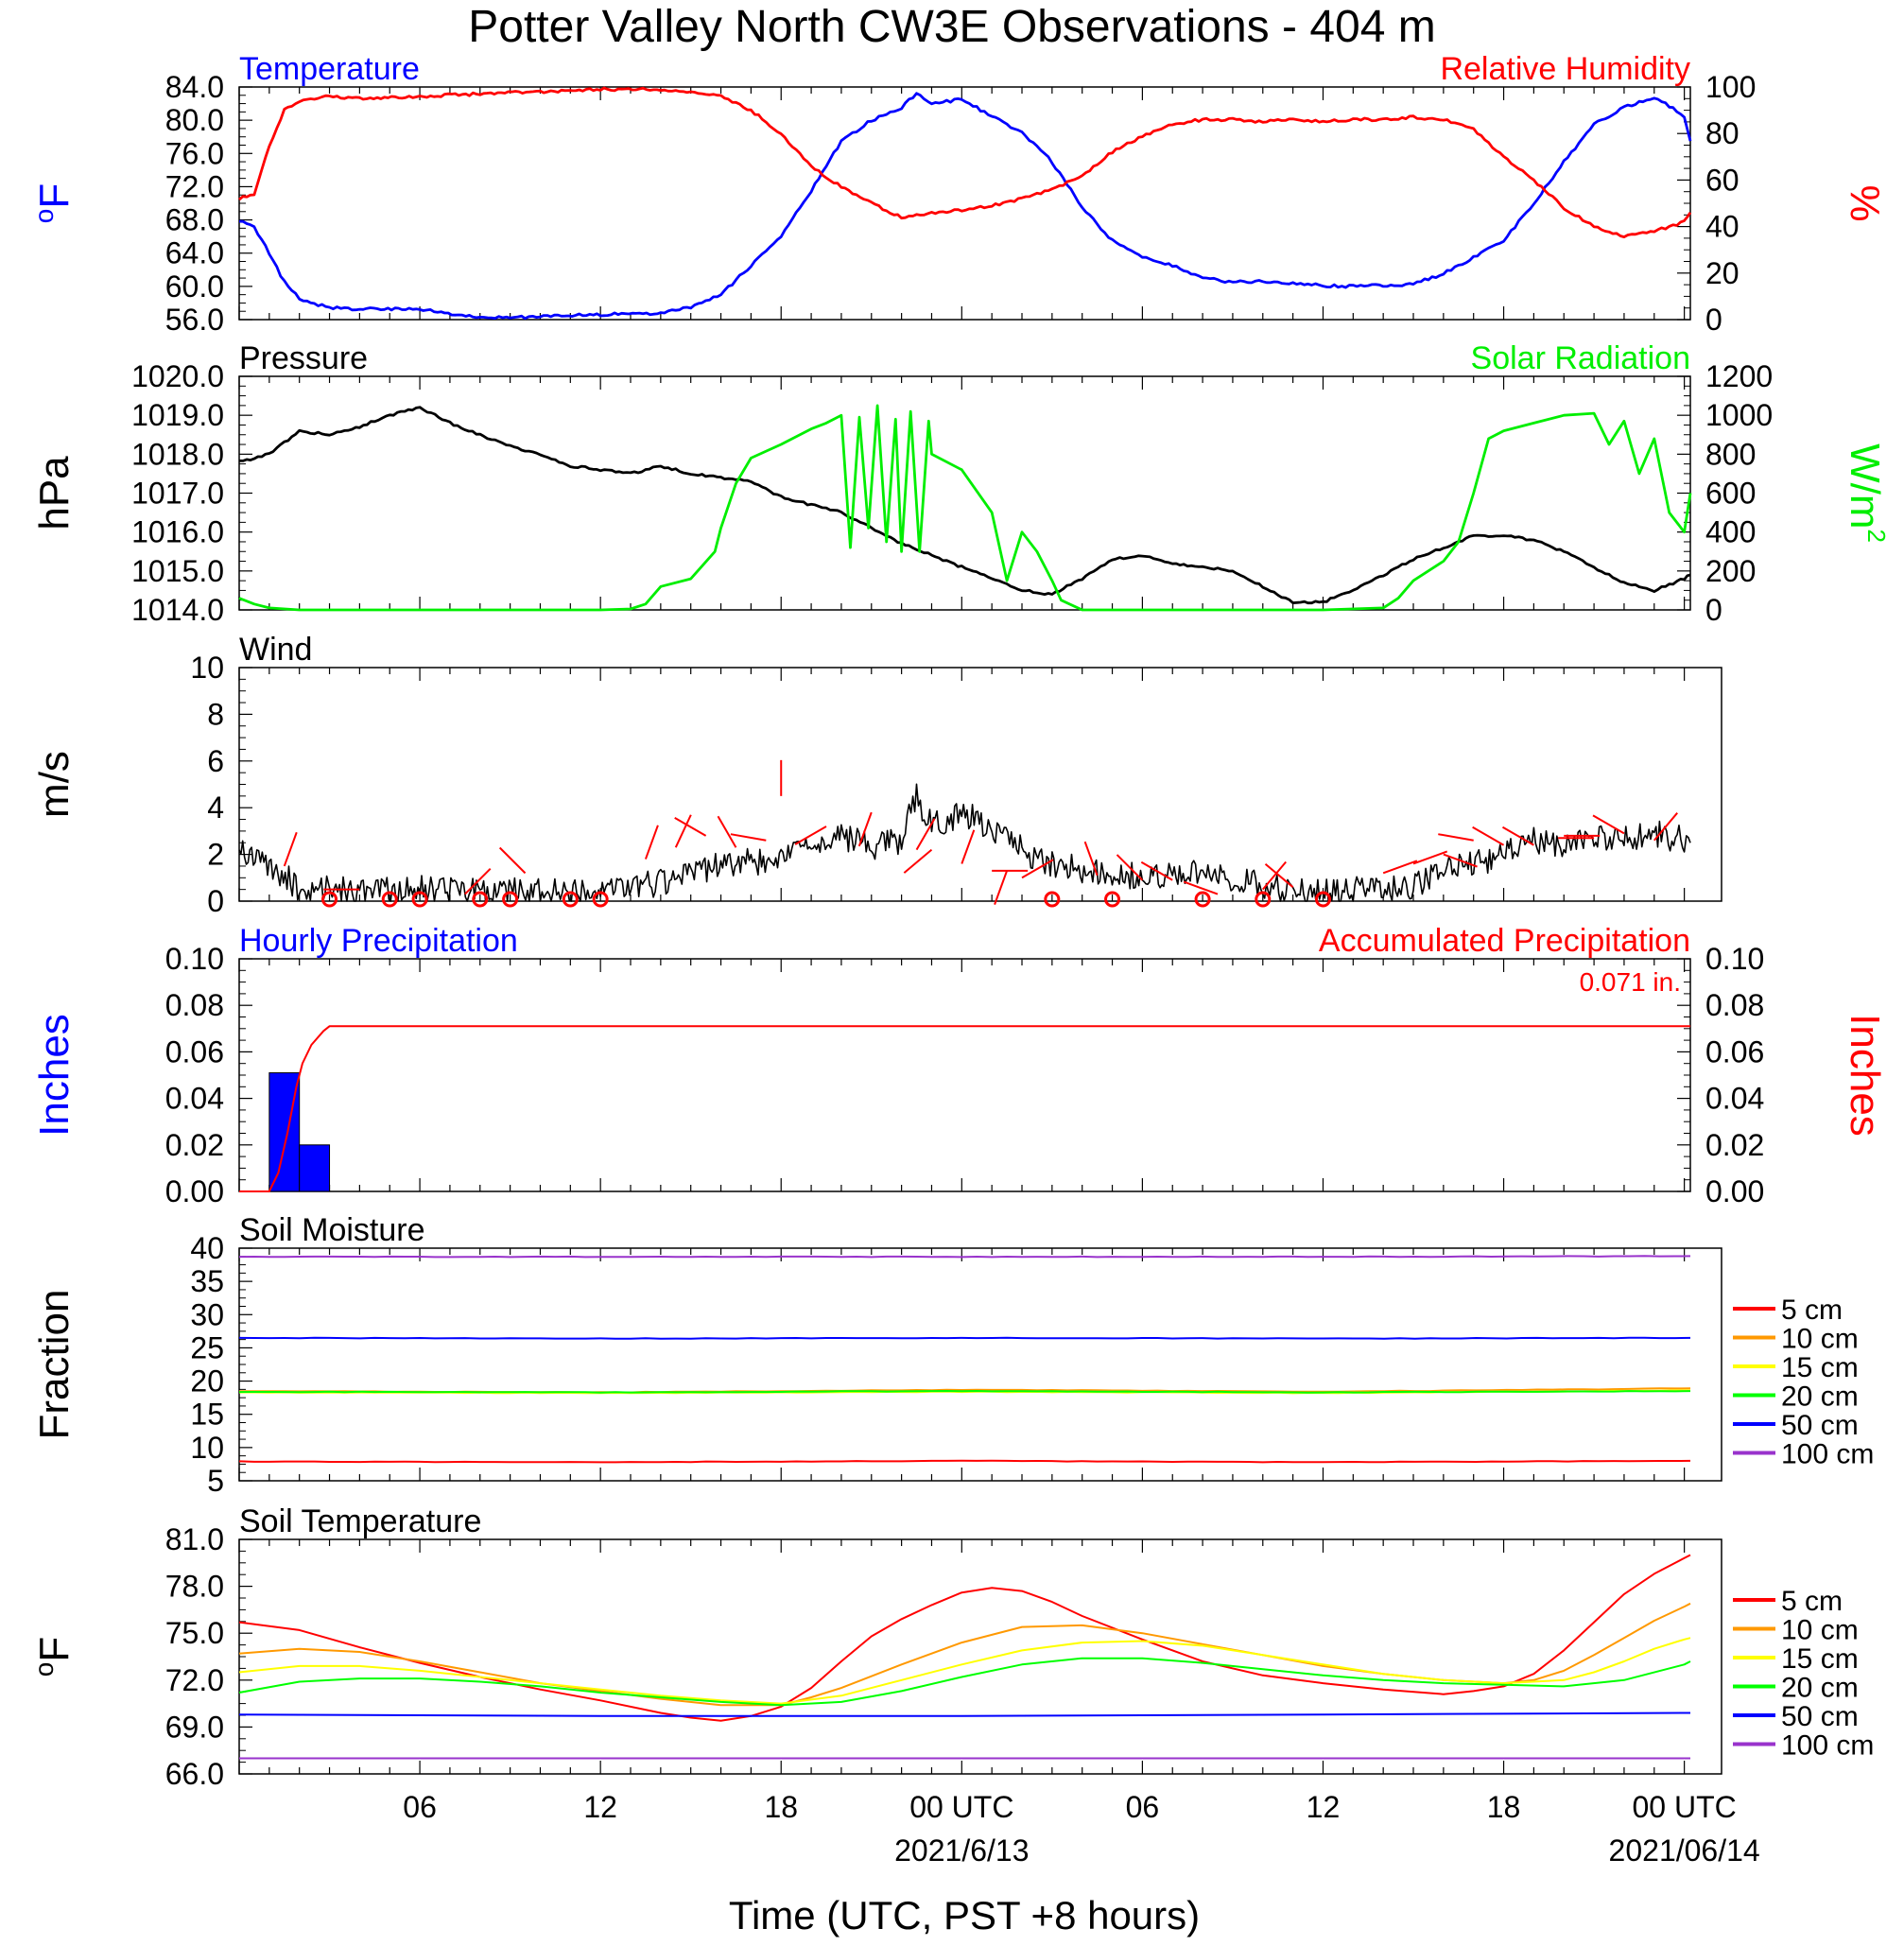 The height and width of the screenshot is (1946, 1904). What do you see at coordinates (600, 1807) in the screenshot?
I see `x-tick-label: 12` at bounding box center [600, 1807].